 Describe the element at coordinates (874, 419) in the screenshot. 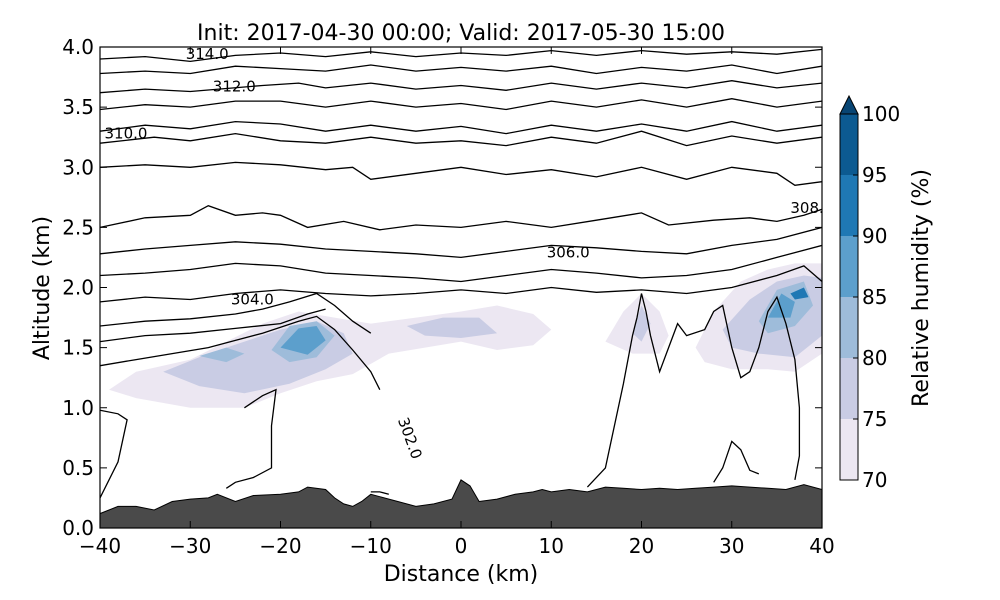

I see `colorbar-tick-label-1: 75` at that location.